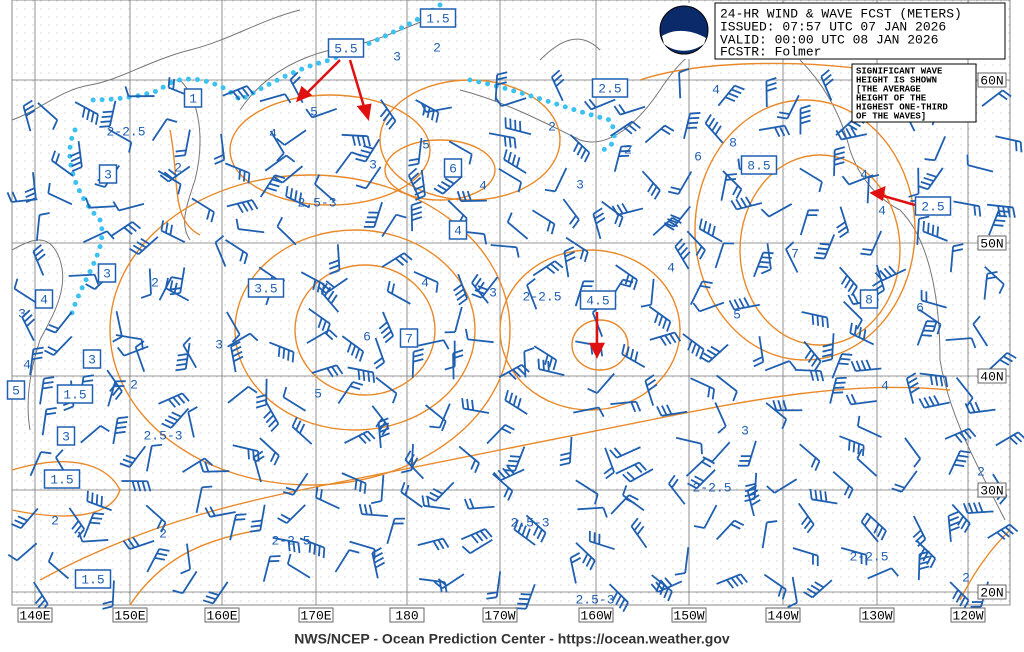 This screenshot has height=652, width=1024. What do you see at coordinates (991, 376) in the screenshot?
I see `lat-label: 40N` at bounding box center [991, 376].